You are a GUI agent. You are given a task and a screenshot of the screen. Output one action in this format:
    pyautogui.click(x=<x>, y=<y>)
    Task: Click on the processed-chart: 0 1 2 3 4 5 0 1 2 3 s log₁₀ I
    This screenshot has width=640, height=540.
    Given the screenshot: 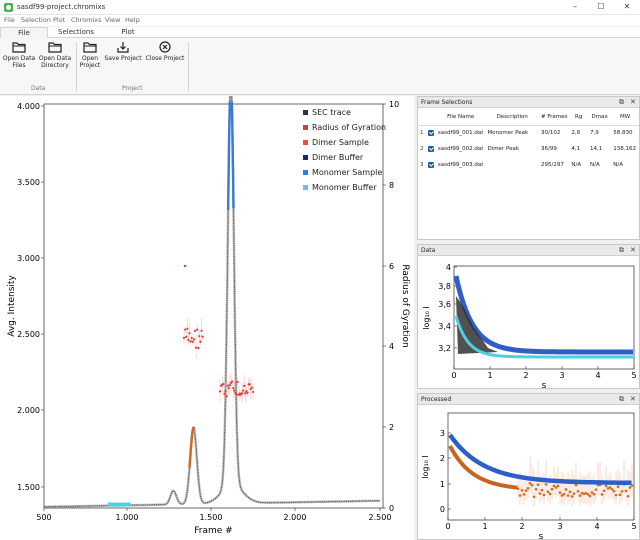 What is the action you would take?
    pyautogui.click(x=528, y=472)
    